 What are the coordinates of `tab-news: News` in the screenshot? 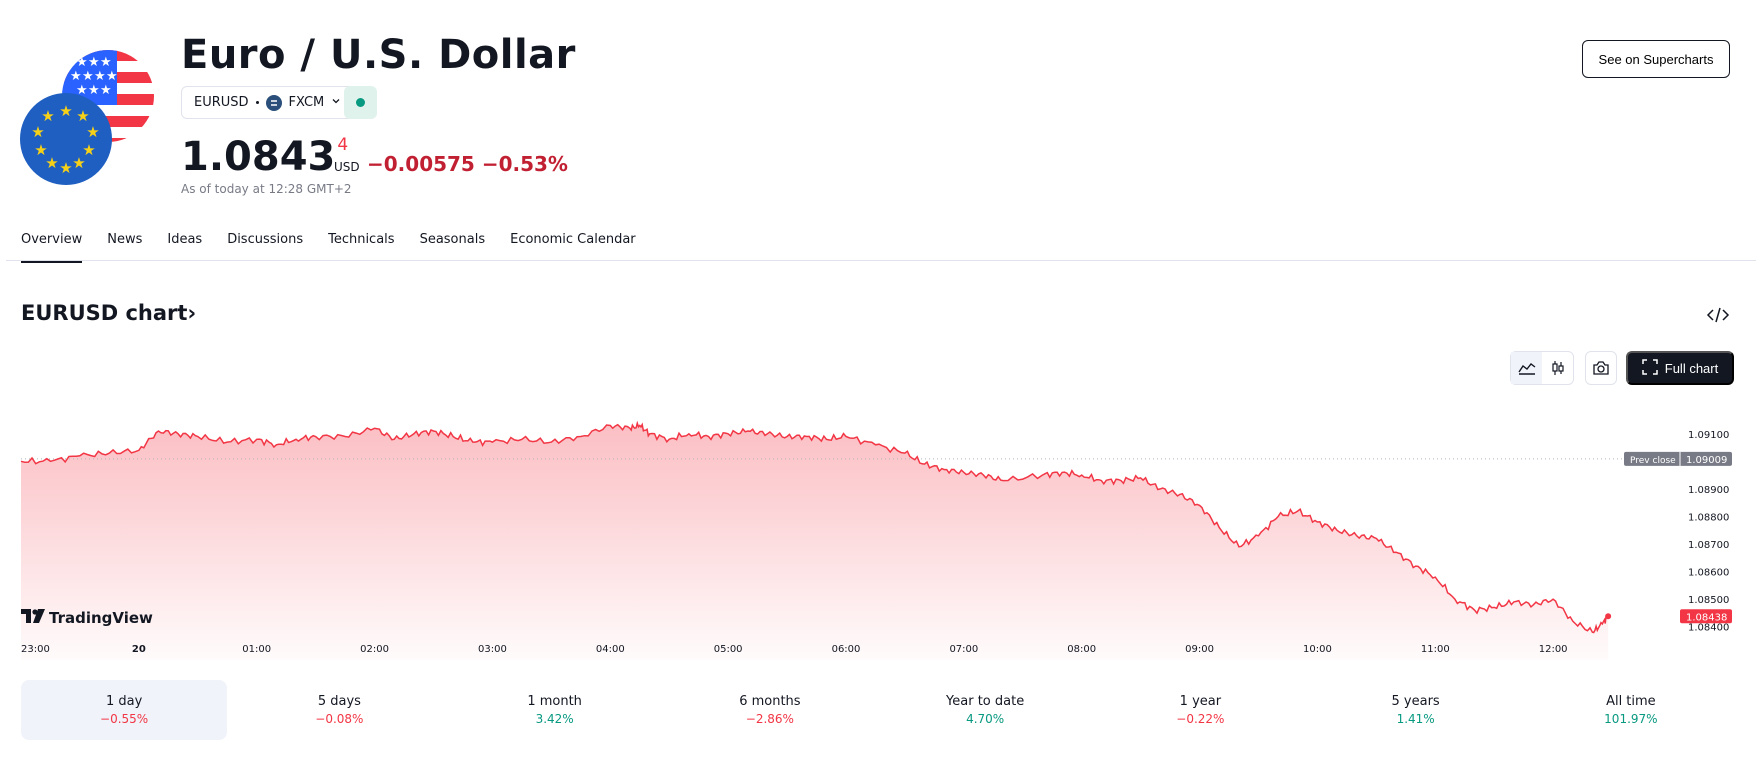 It's located at (125, 239).